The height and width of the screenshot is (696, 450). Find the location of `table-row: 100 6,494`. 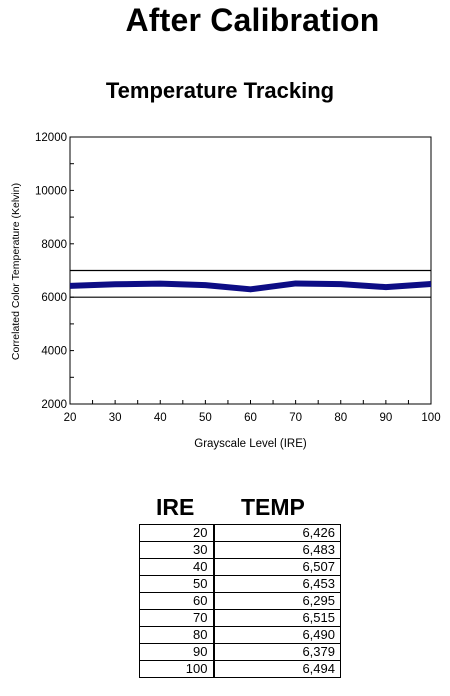

table-row: 100 6,494 is located at coordinates (240, 669).